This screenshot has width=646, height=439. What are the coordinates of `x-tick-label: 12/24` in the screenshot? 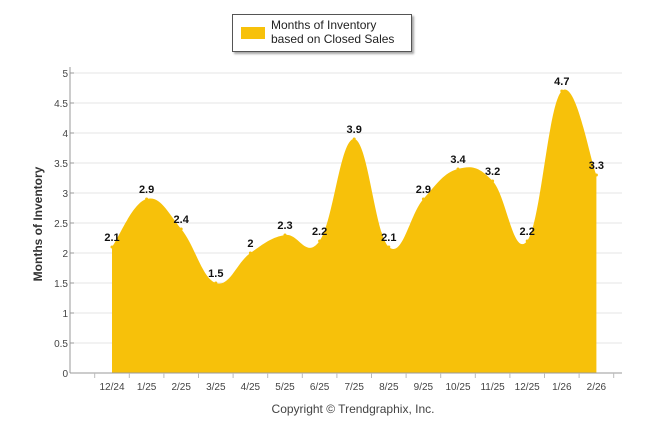 It's located at (111, 387).